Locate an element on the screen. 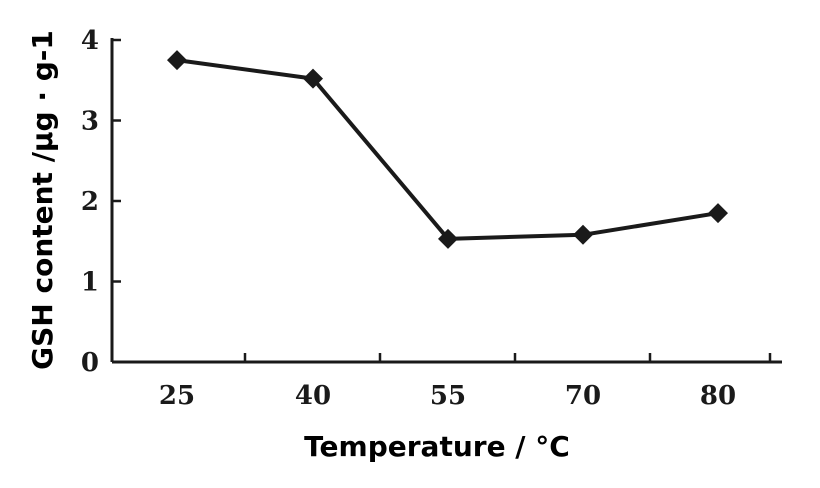 This screenshot has width=820, height=488. y-tick-label: 4 is located at coordinates (90, 41).